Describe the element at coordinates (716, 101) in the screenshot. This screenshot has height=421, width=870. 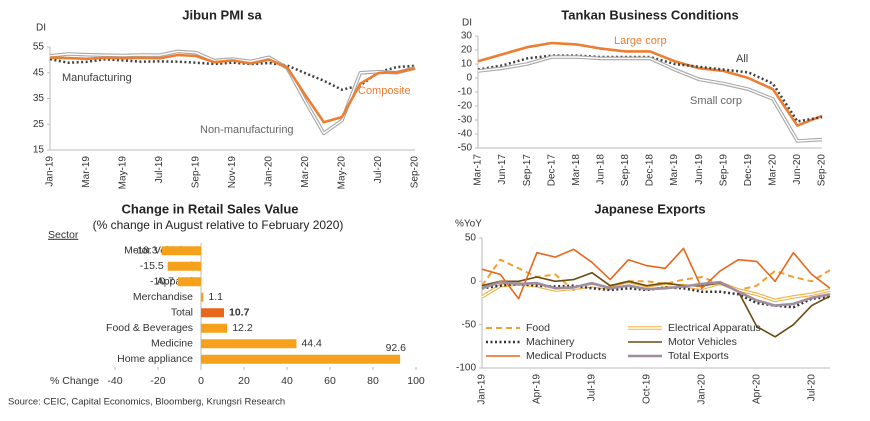
I see `series-label: Small corp` at that location.